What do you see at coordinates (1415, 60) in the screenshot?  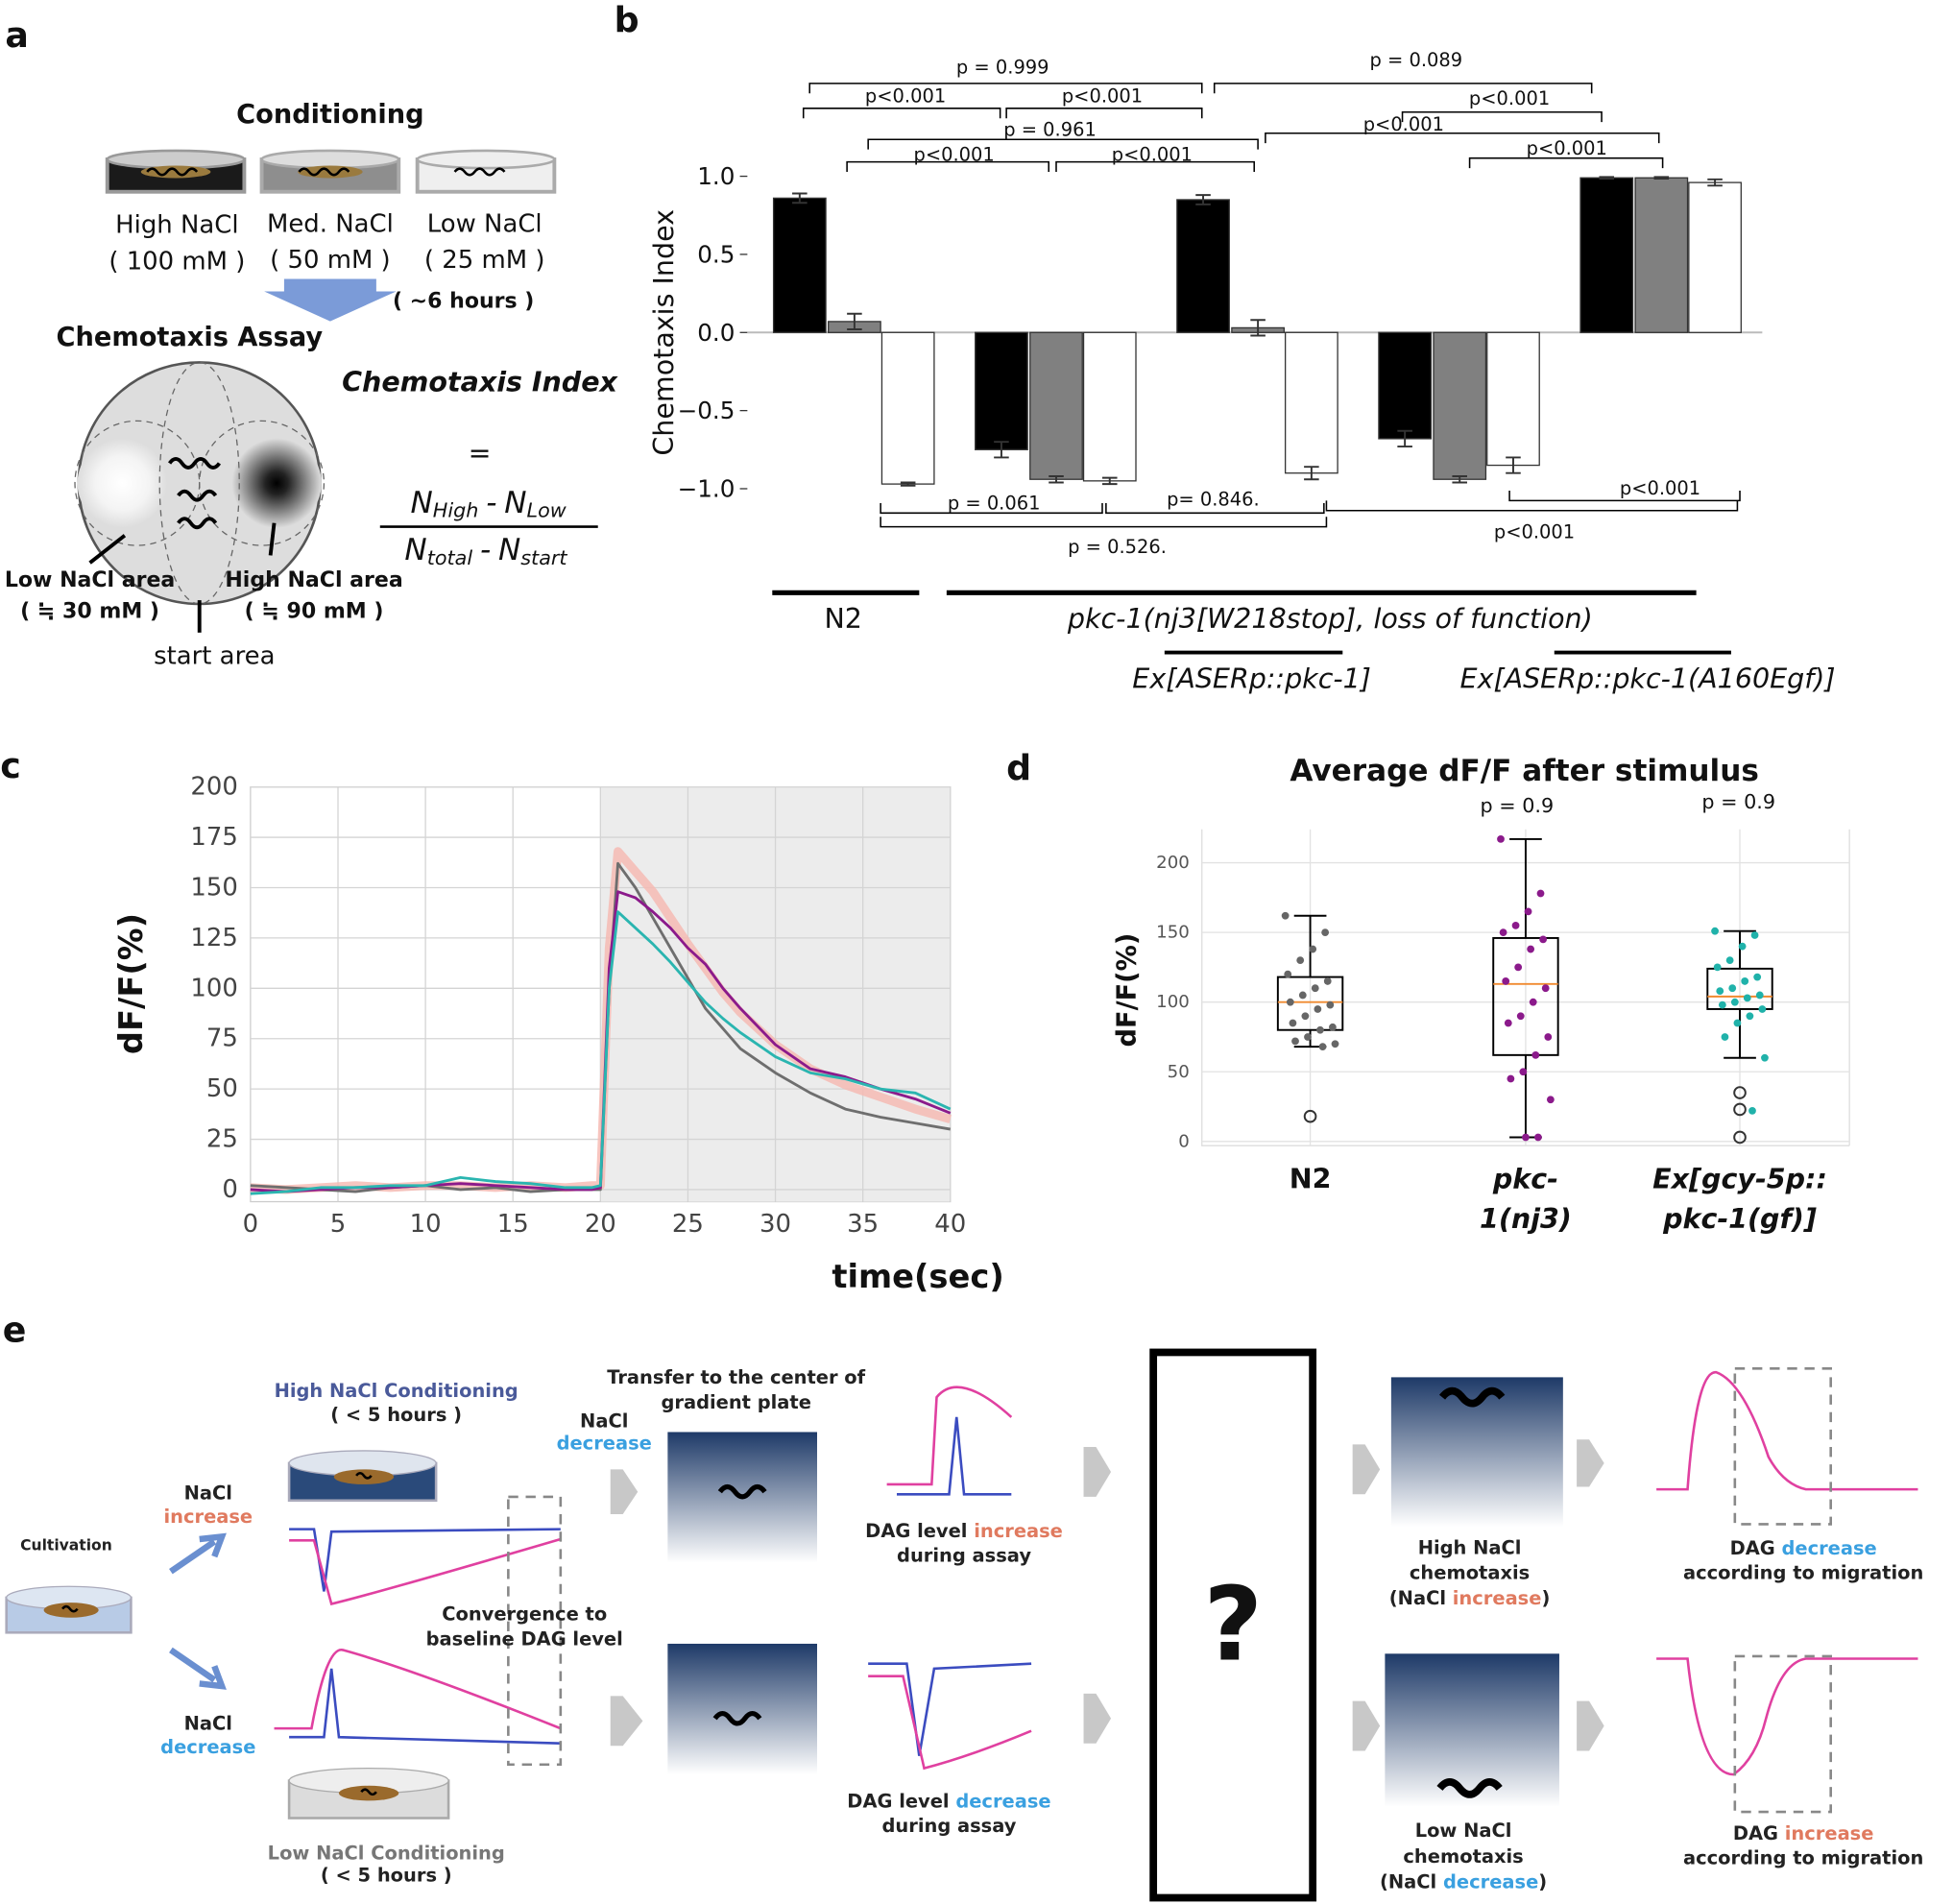 I see `p-value: p = 0.089` at bounding box center [1415, 60].